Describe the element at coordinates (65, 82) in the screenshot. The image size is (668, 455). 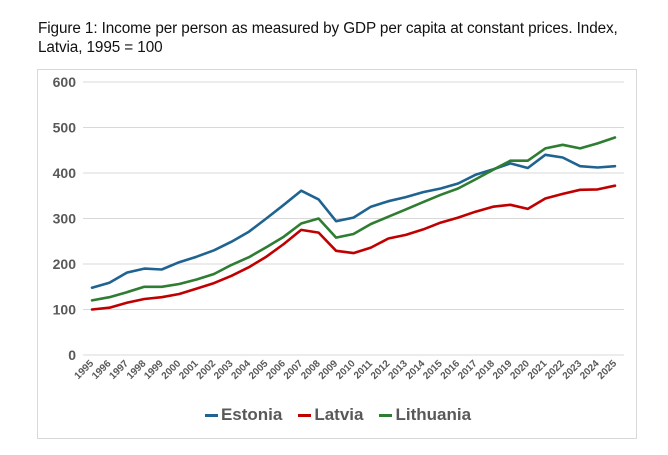
I see `y-tick-label: 600` at that location.